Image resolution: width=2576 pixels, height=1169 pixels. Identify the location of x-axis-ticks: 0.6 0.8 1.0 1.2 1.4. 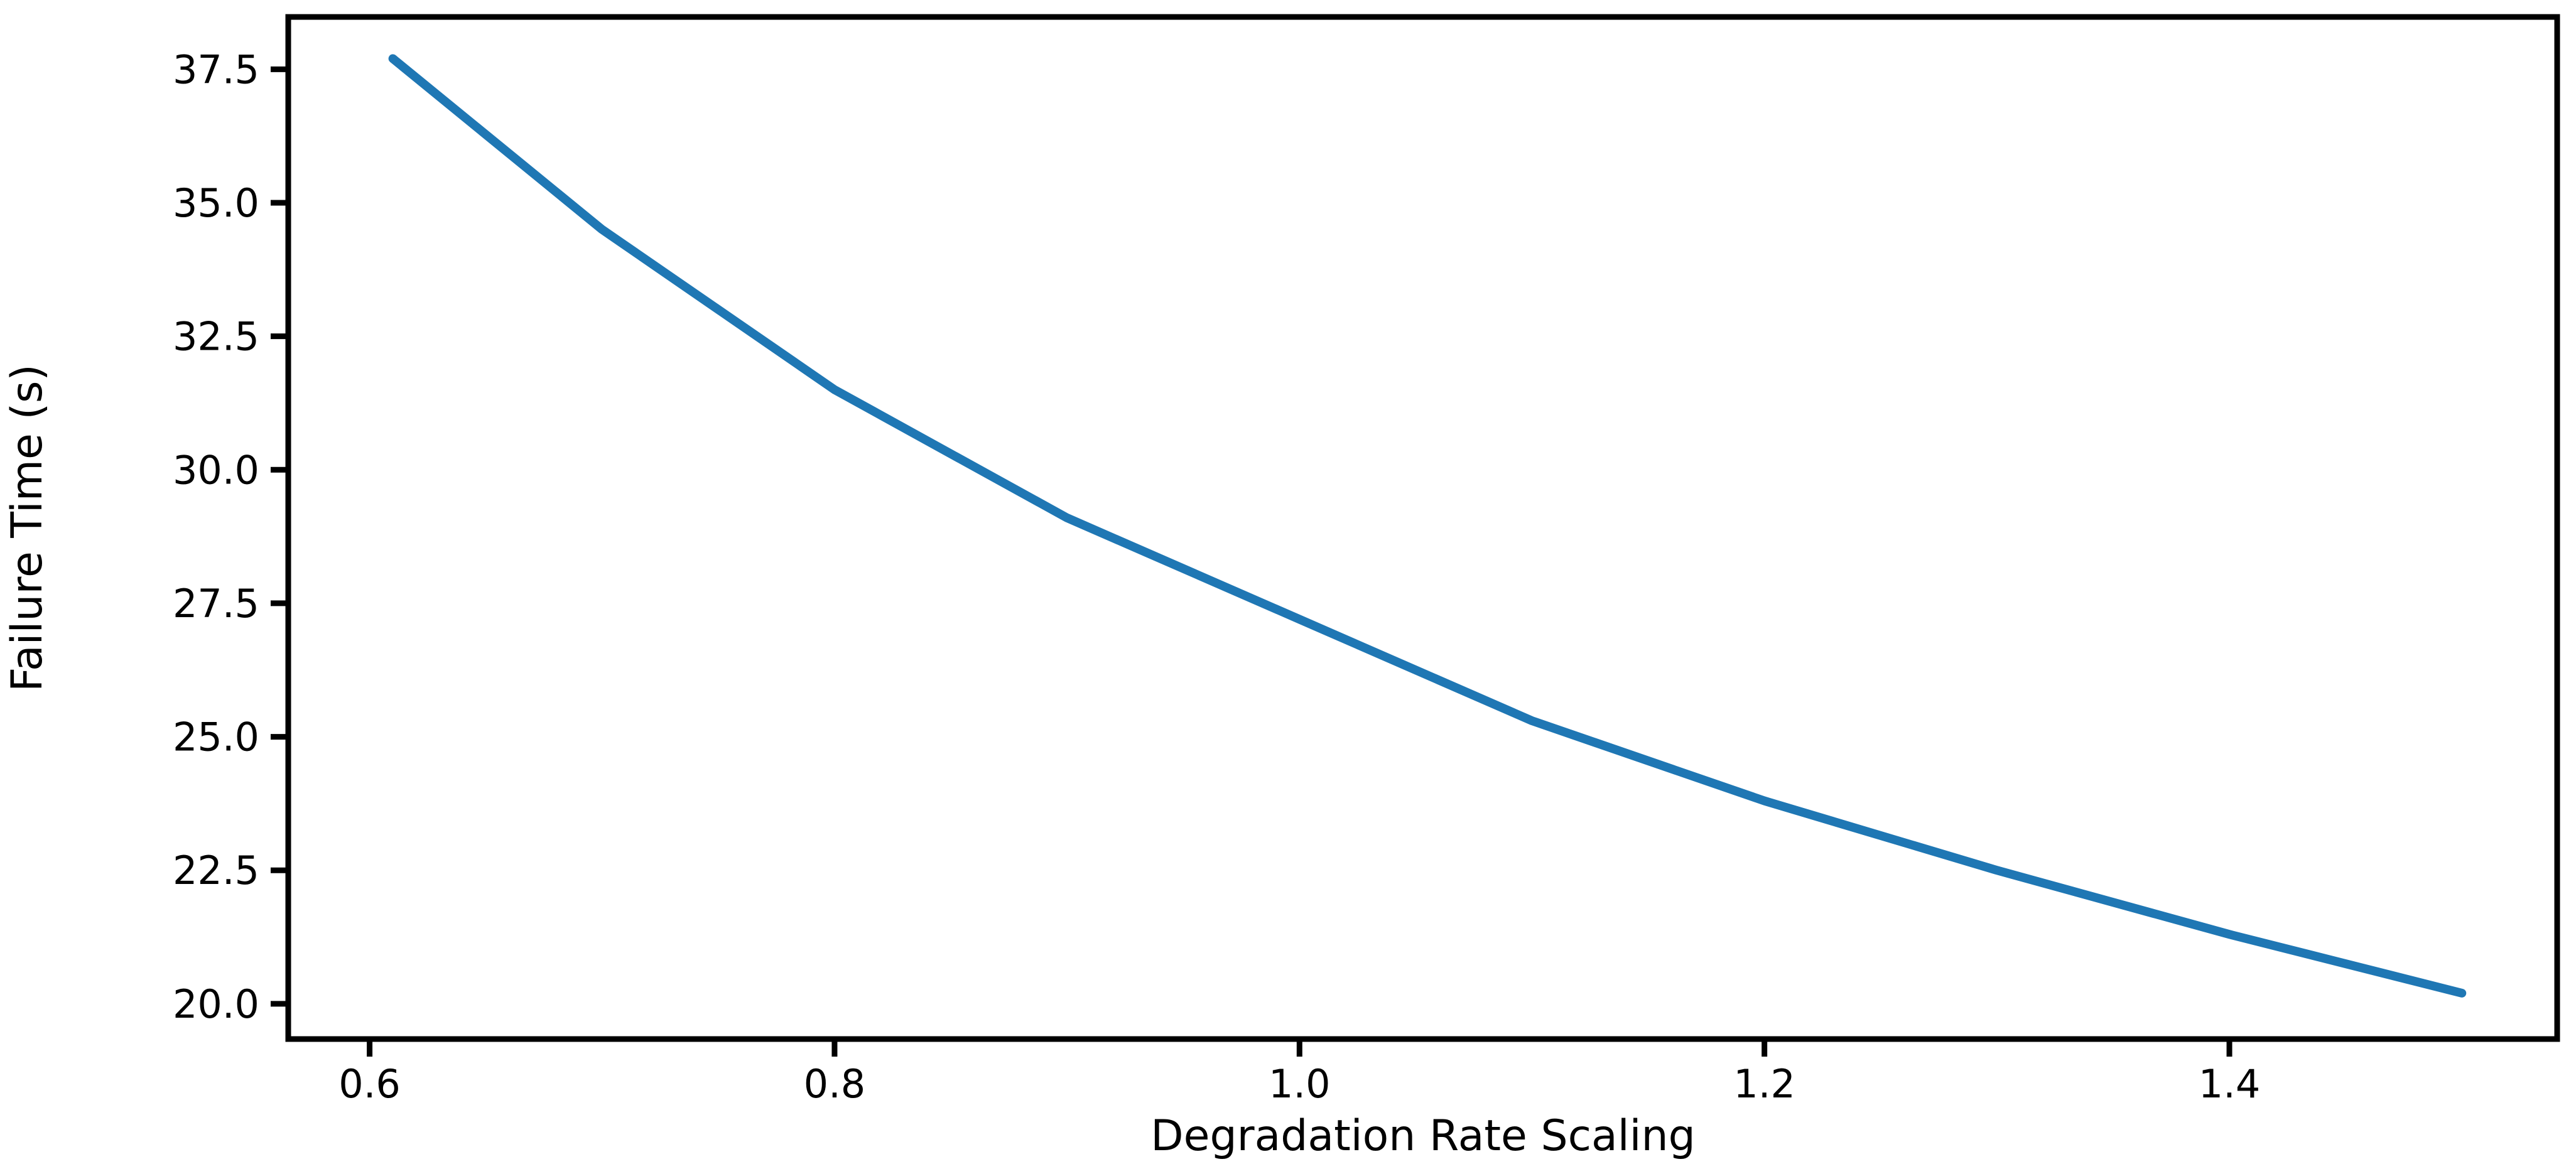
(1299, 1073).